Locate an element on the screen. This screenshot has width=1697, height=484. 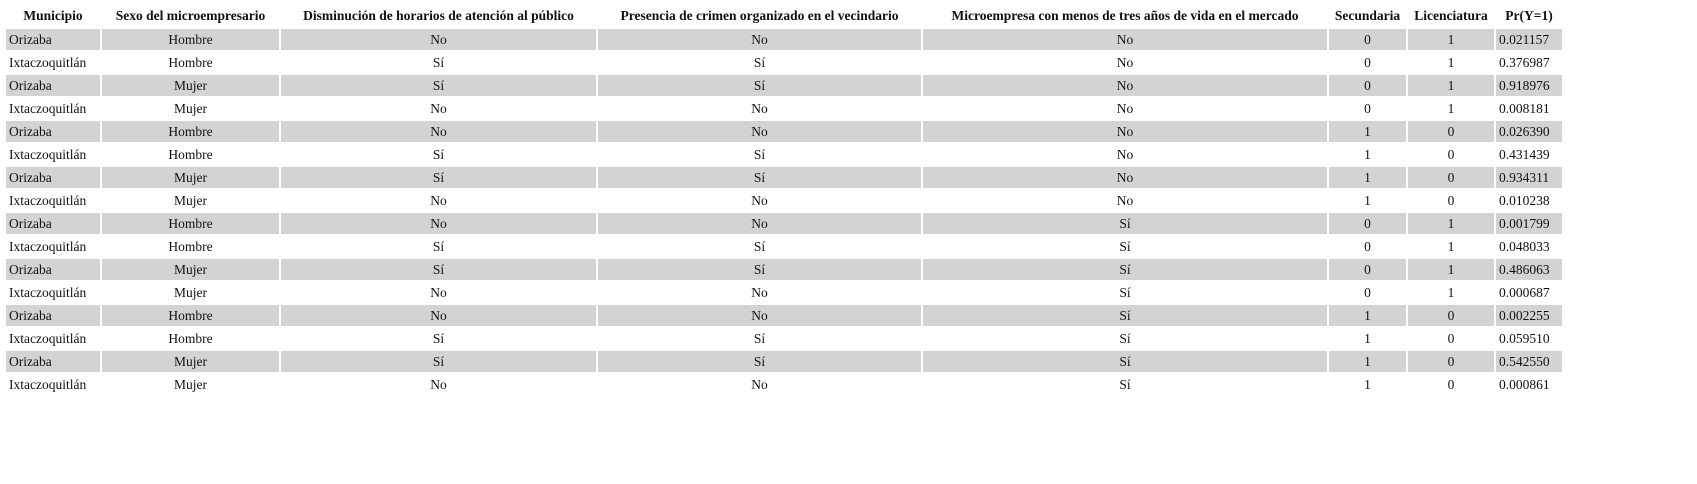
column-header: Municipio is located at coordinates (53, 15).